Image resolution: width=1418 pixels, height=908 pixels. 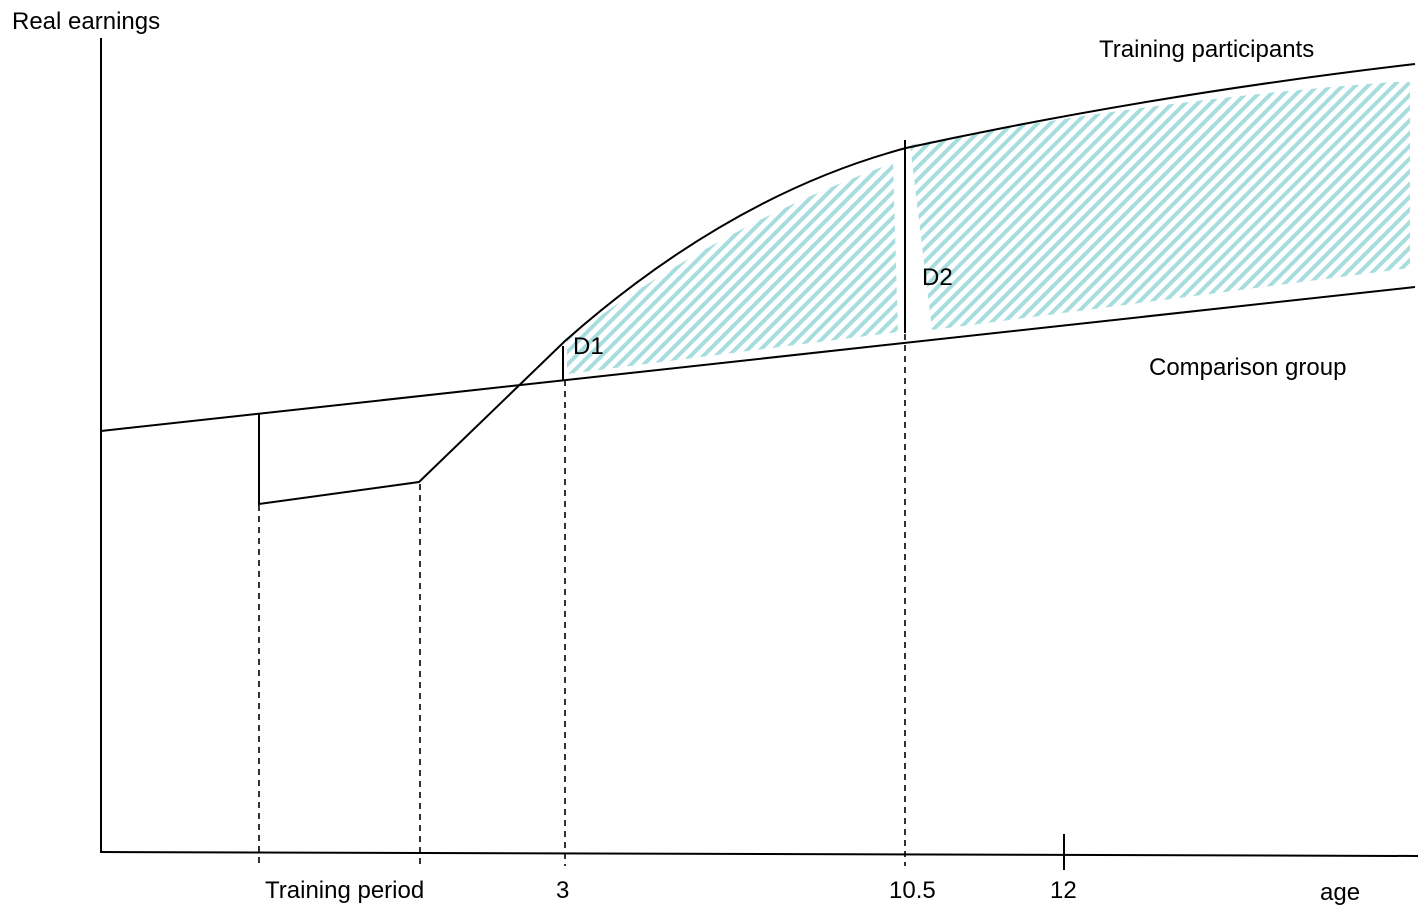 I want to click on comparison-group-label: Comparison group, so click(x=1247, y=367).